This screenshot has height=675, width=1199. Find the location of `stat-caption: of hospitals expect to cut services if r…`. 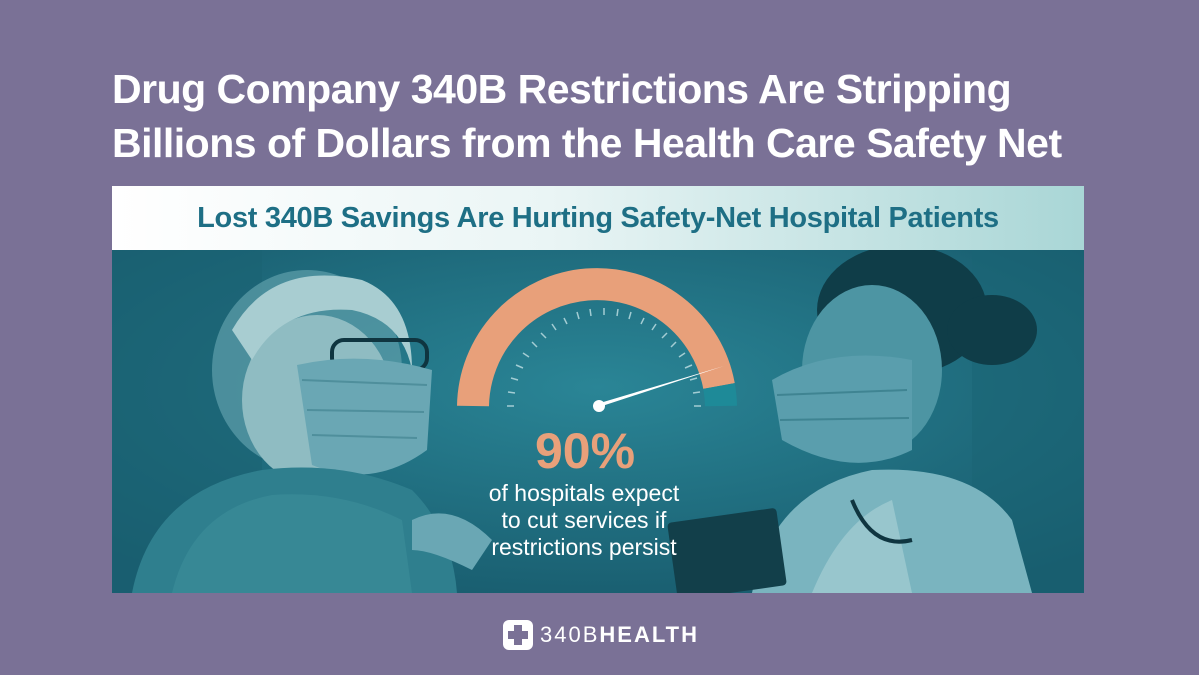

stat-caption: of hospitals expect to cut services if r… is located at coordinates (591, 520).